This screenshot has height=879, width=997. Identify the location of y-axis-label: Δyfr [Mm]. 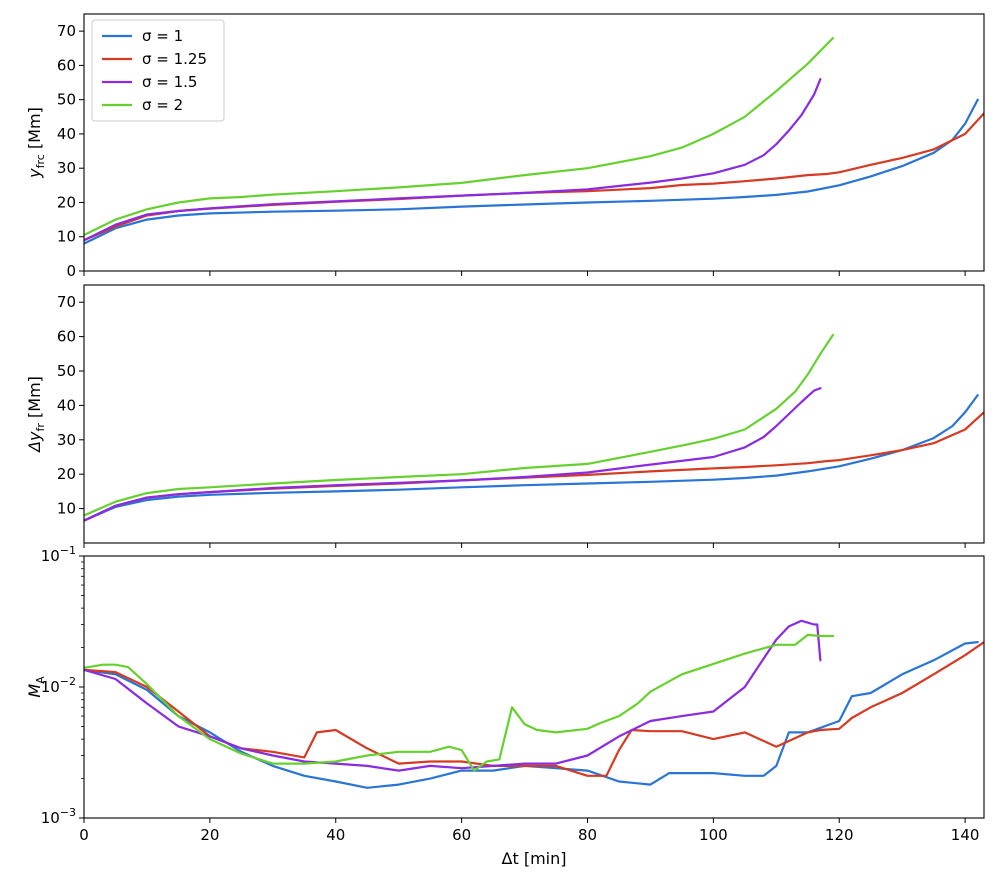
(36, 415).